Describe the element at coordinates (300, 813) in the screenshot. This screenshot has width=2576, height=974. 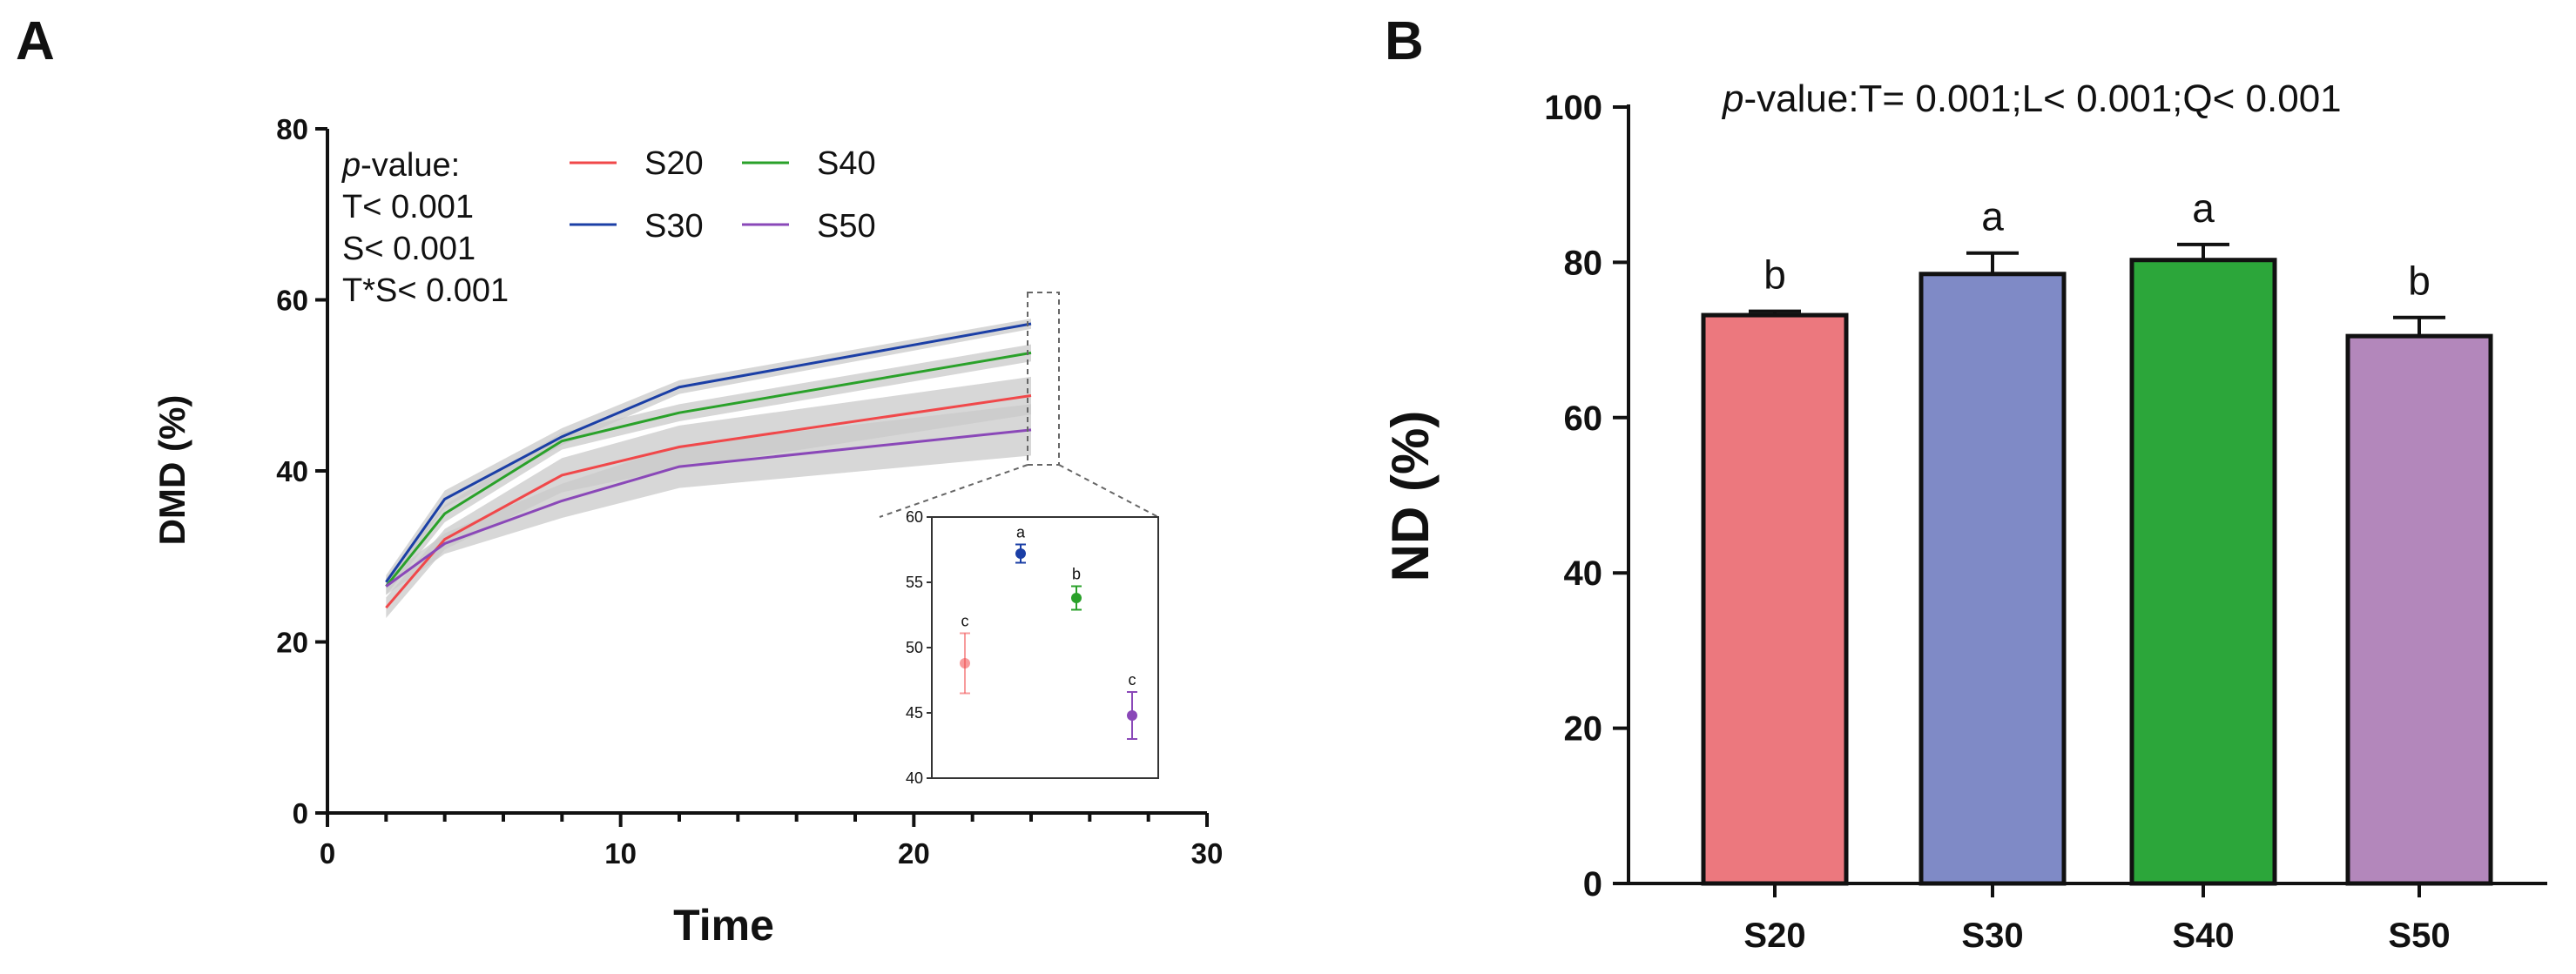
I see `y-tick-label-0: 0` at that location.